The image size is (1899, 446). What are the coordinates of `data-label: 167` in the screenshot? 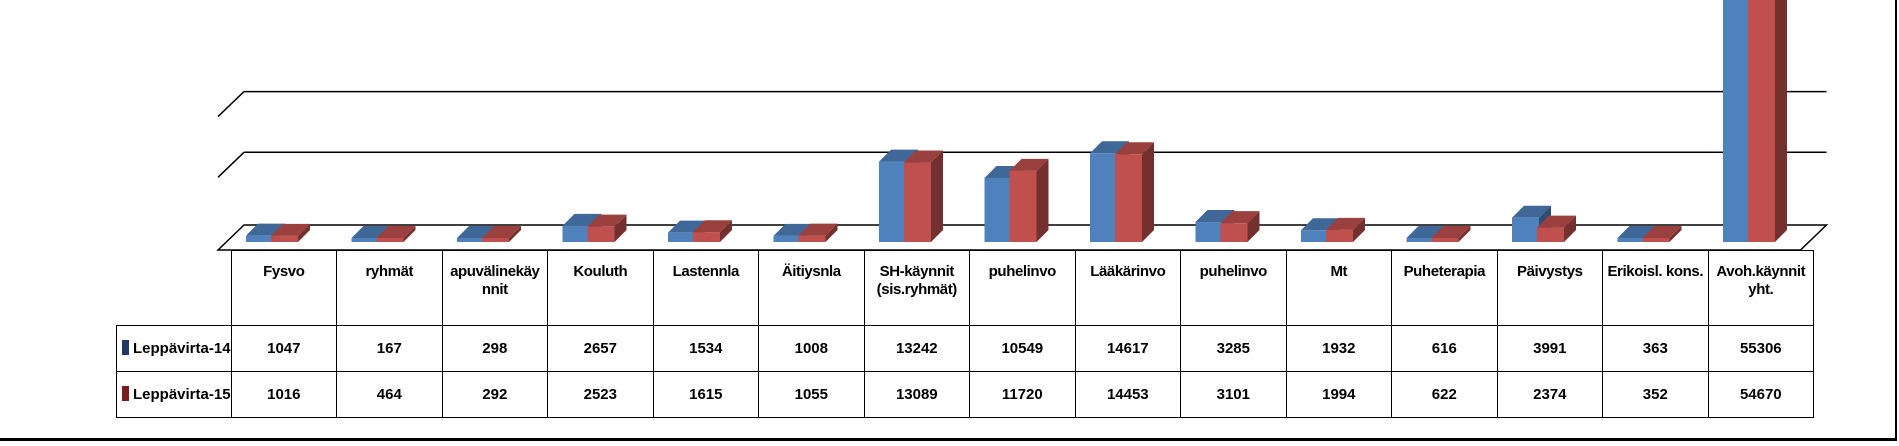 It's located at (389, 348).